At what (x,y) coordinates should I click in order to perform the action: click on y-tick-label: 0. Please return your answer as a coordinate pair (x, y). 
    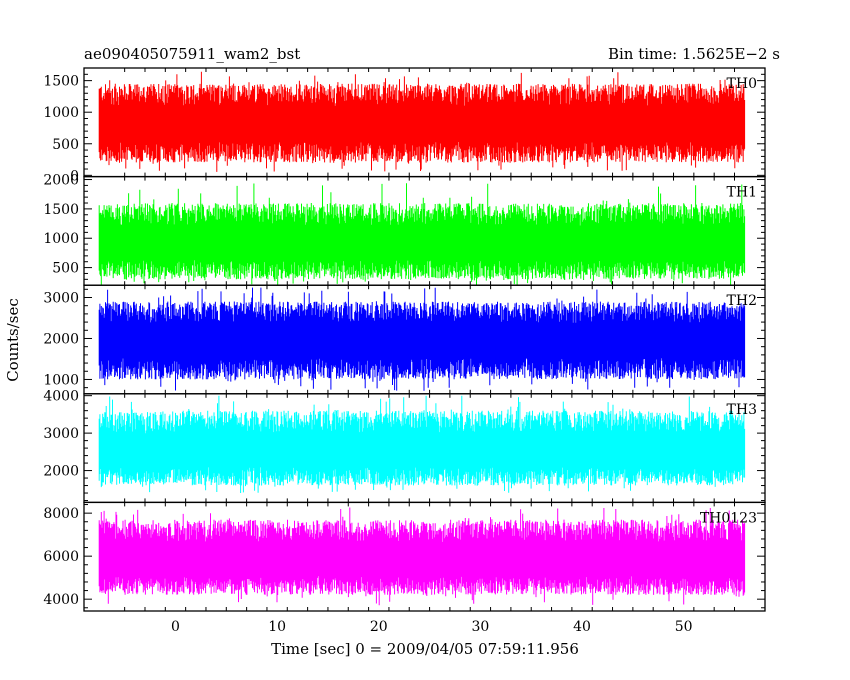
    Looking at the image, I should click on (74, 176).